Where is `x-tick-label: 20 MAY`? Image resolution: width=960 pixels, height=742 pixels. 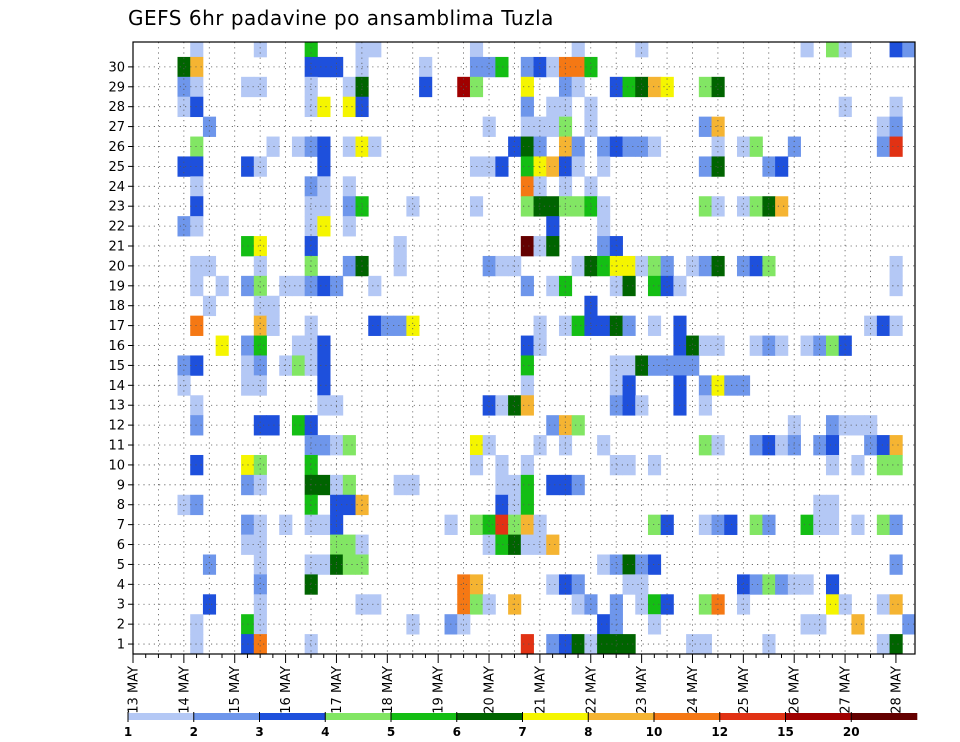 x-tick-label: 20 MAY is located at coordinates (490, 690).